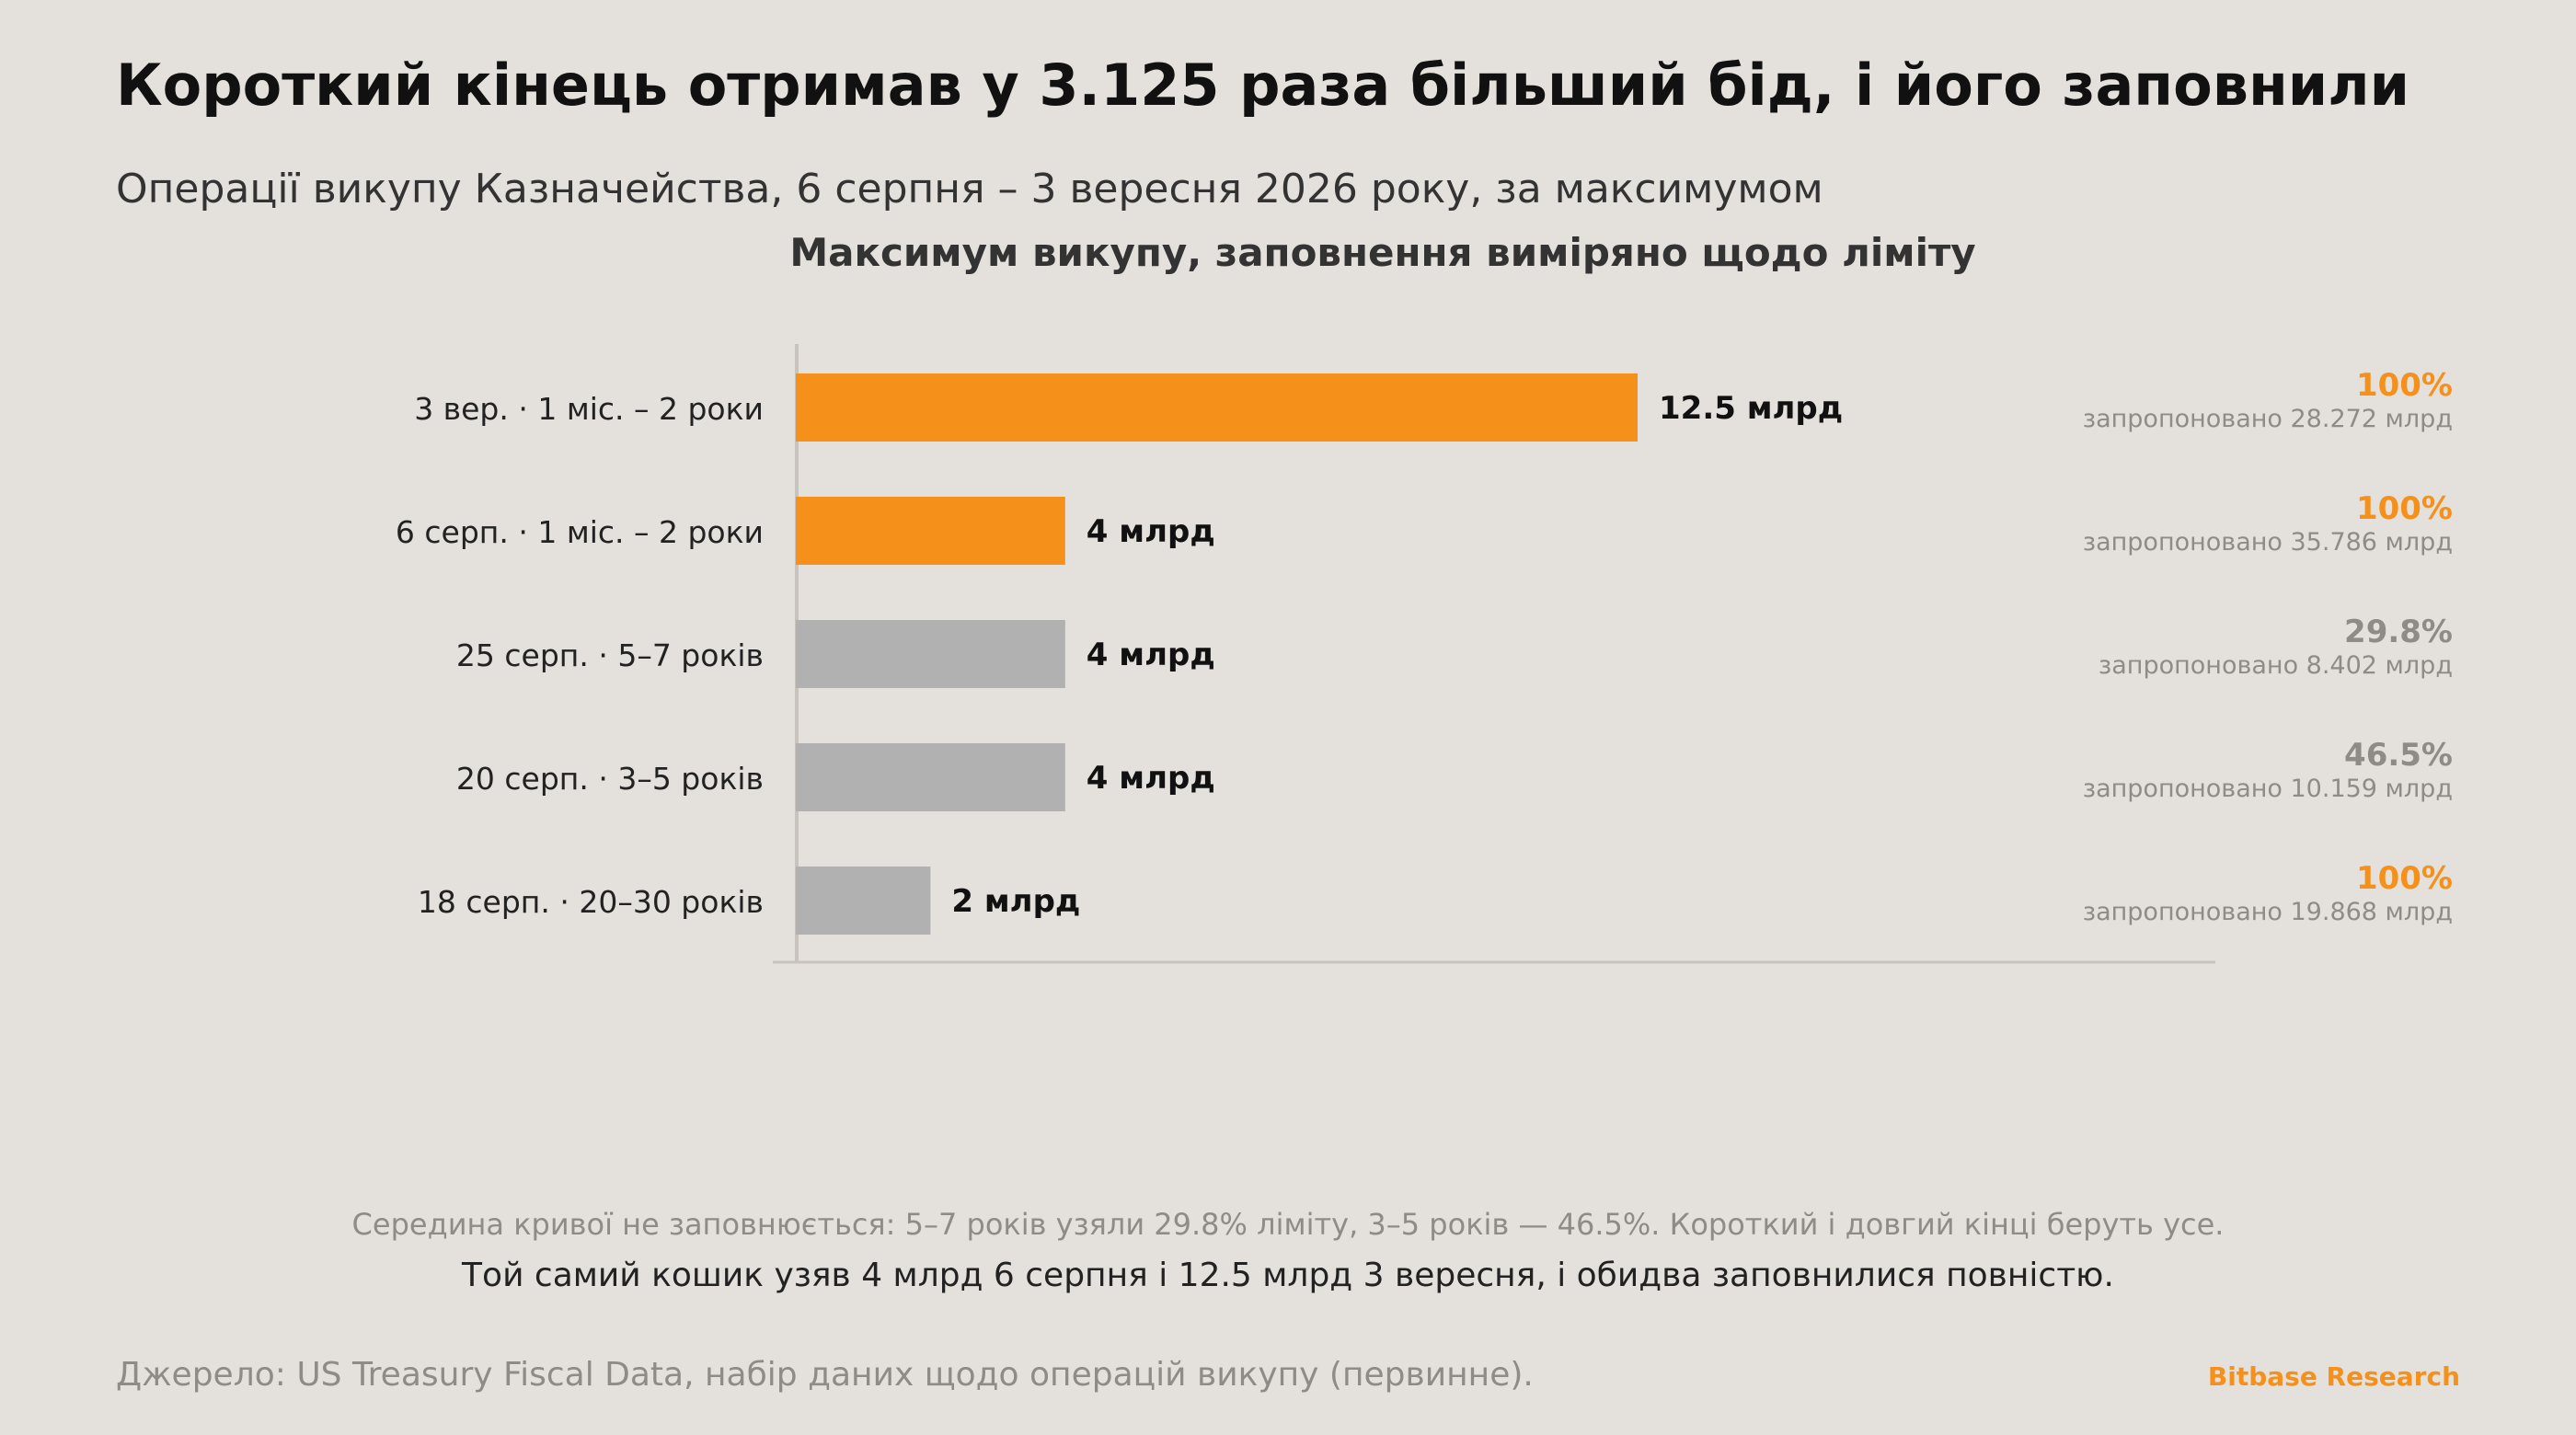  What do you see at coordinates (589, 409) in the screenshot?
I see `category-label: 3 вер. · 1 міс. – 2 роки` at bounding box center [589, 409].